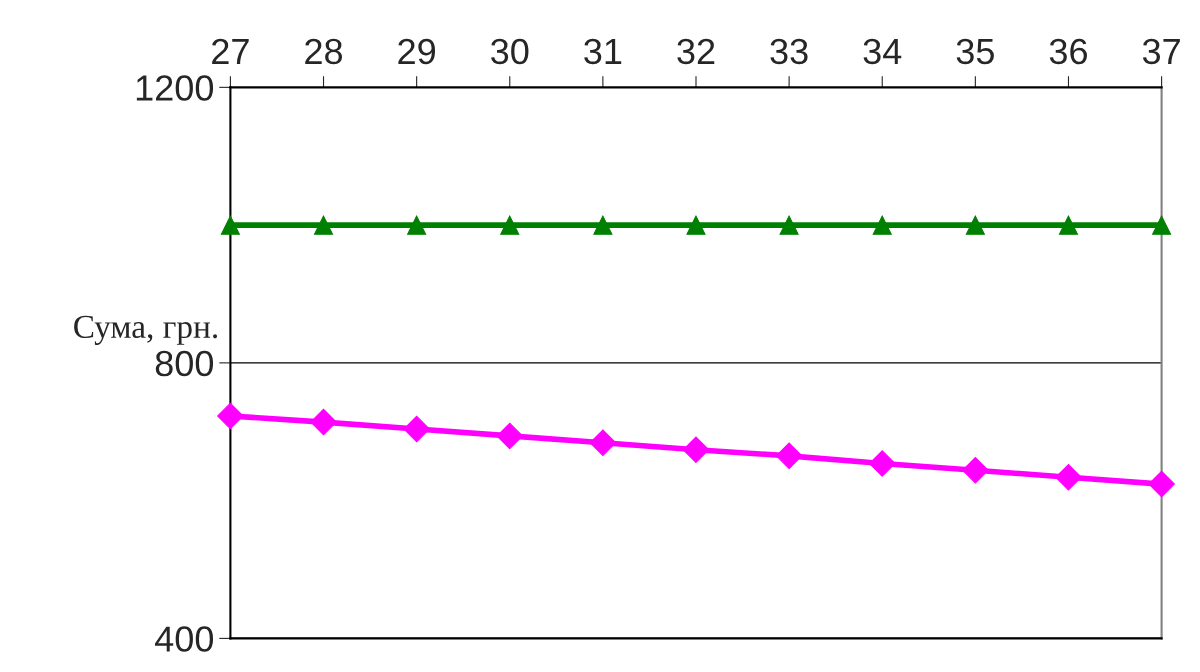 The height and width of the screenshot is (672, 1200). What do you see at coordinates (510, 51) in the screenshot?
I see `x-tick-label: 30` at bounding box center [510, 51].